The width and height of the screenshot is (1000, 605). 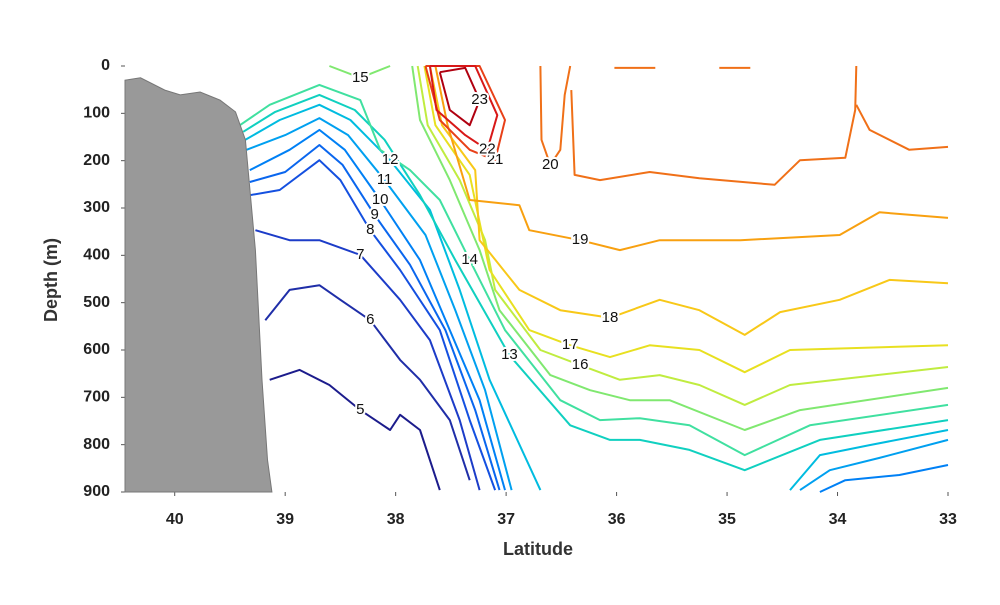 What do you see at coordinates (509, 354) in the screenshot?
I see `contour-label: 13` at bounding box center [509, 354].